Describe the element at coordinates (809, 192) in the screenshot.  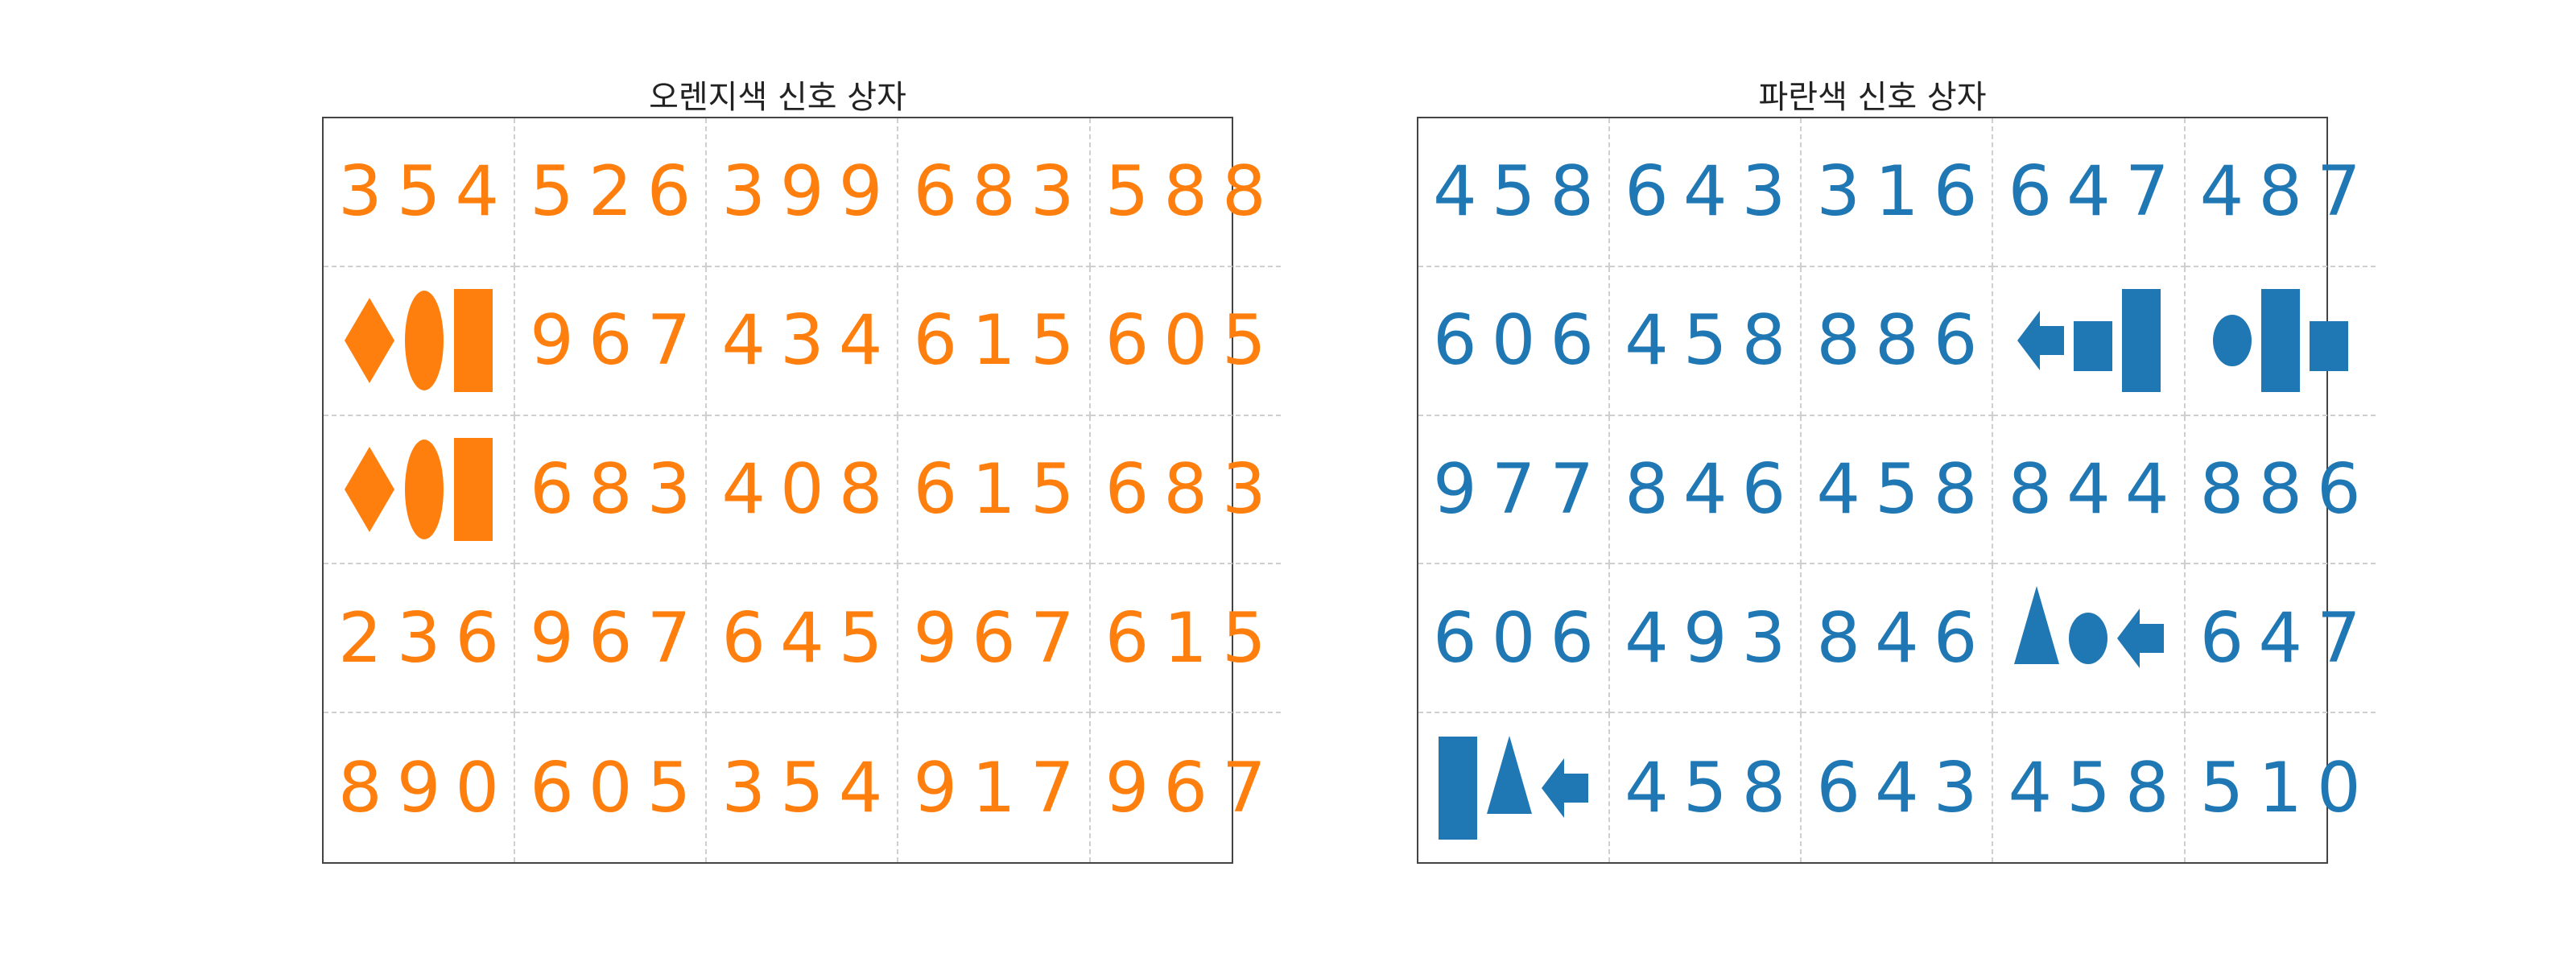
I see `cell-number: 399` at that location.